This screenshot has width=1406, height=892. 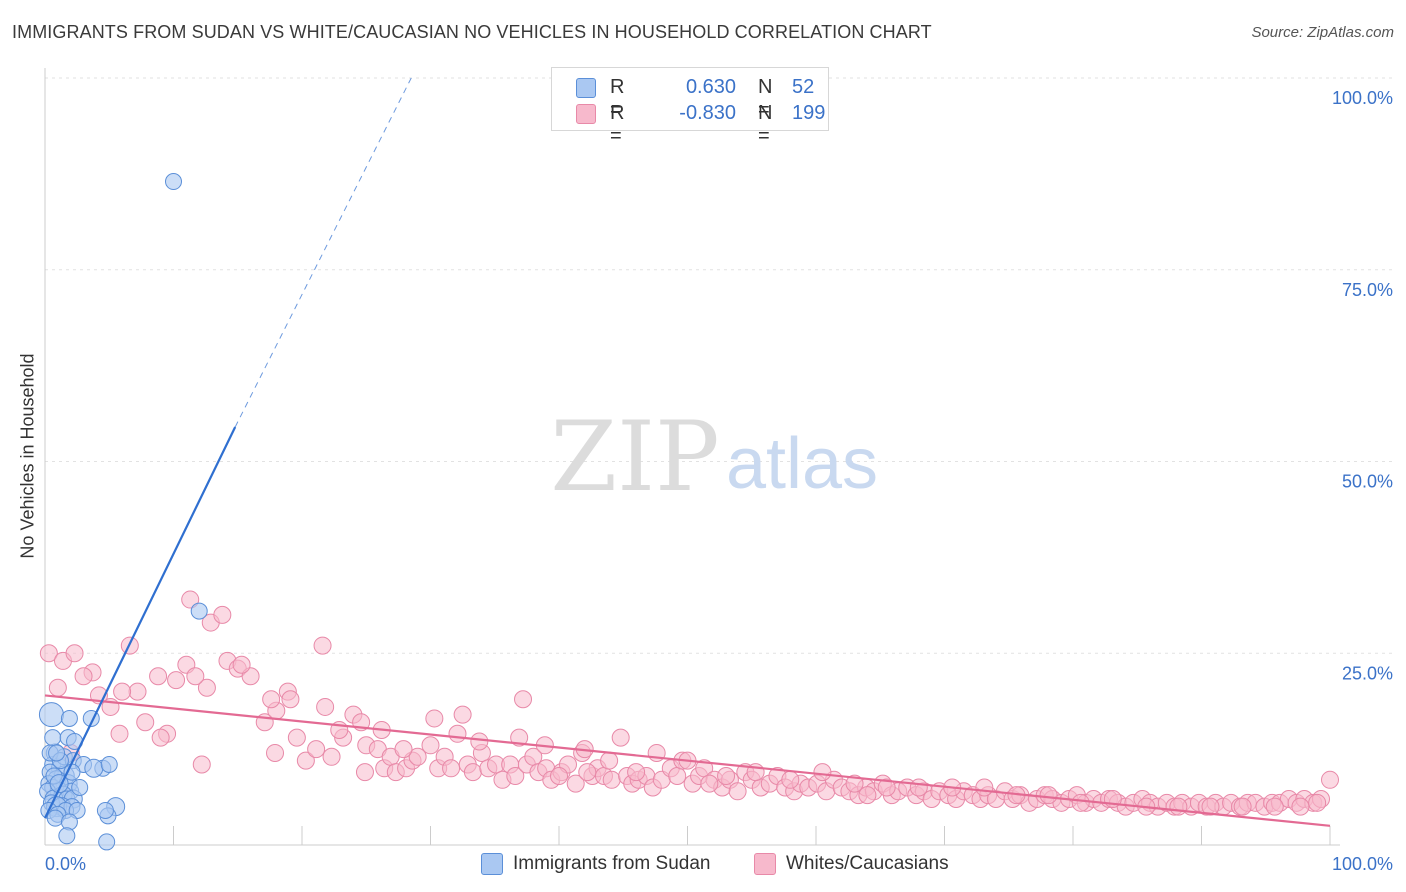 I want to click on legend-r-label: R =, so click(x=617, y=124).